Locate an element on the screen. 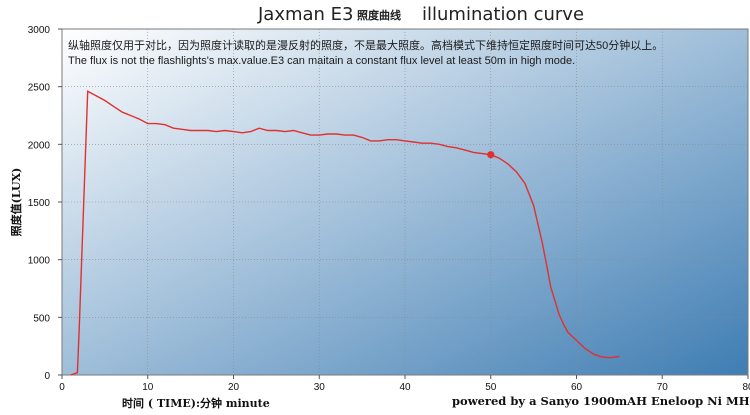 The width and height of the screenshot is (750, 415). chart-title: Jaxman E3 is located at coordinates (305, 14).